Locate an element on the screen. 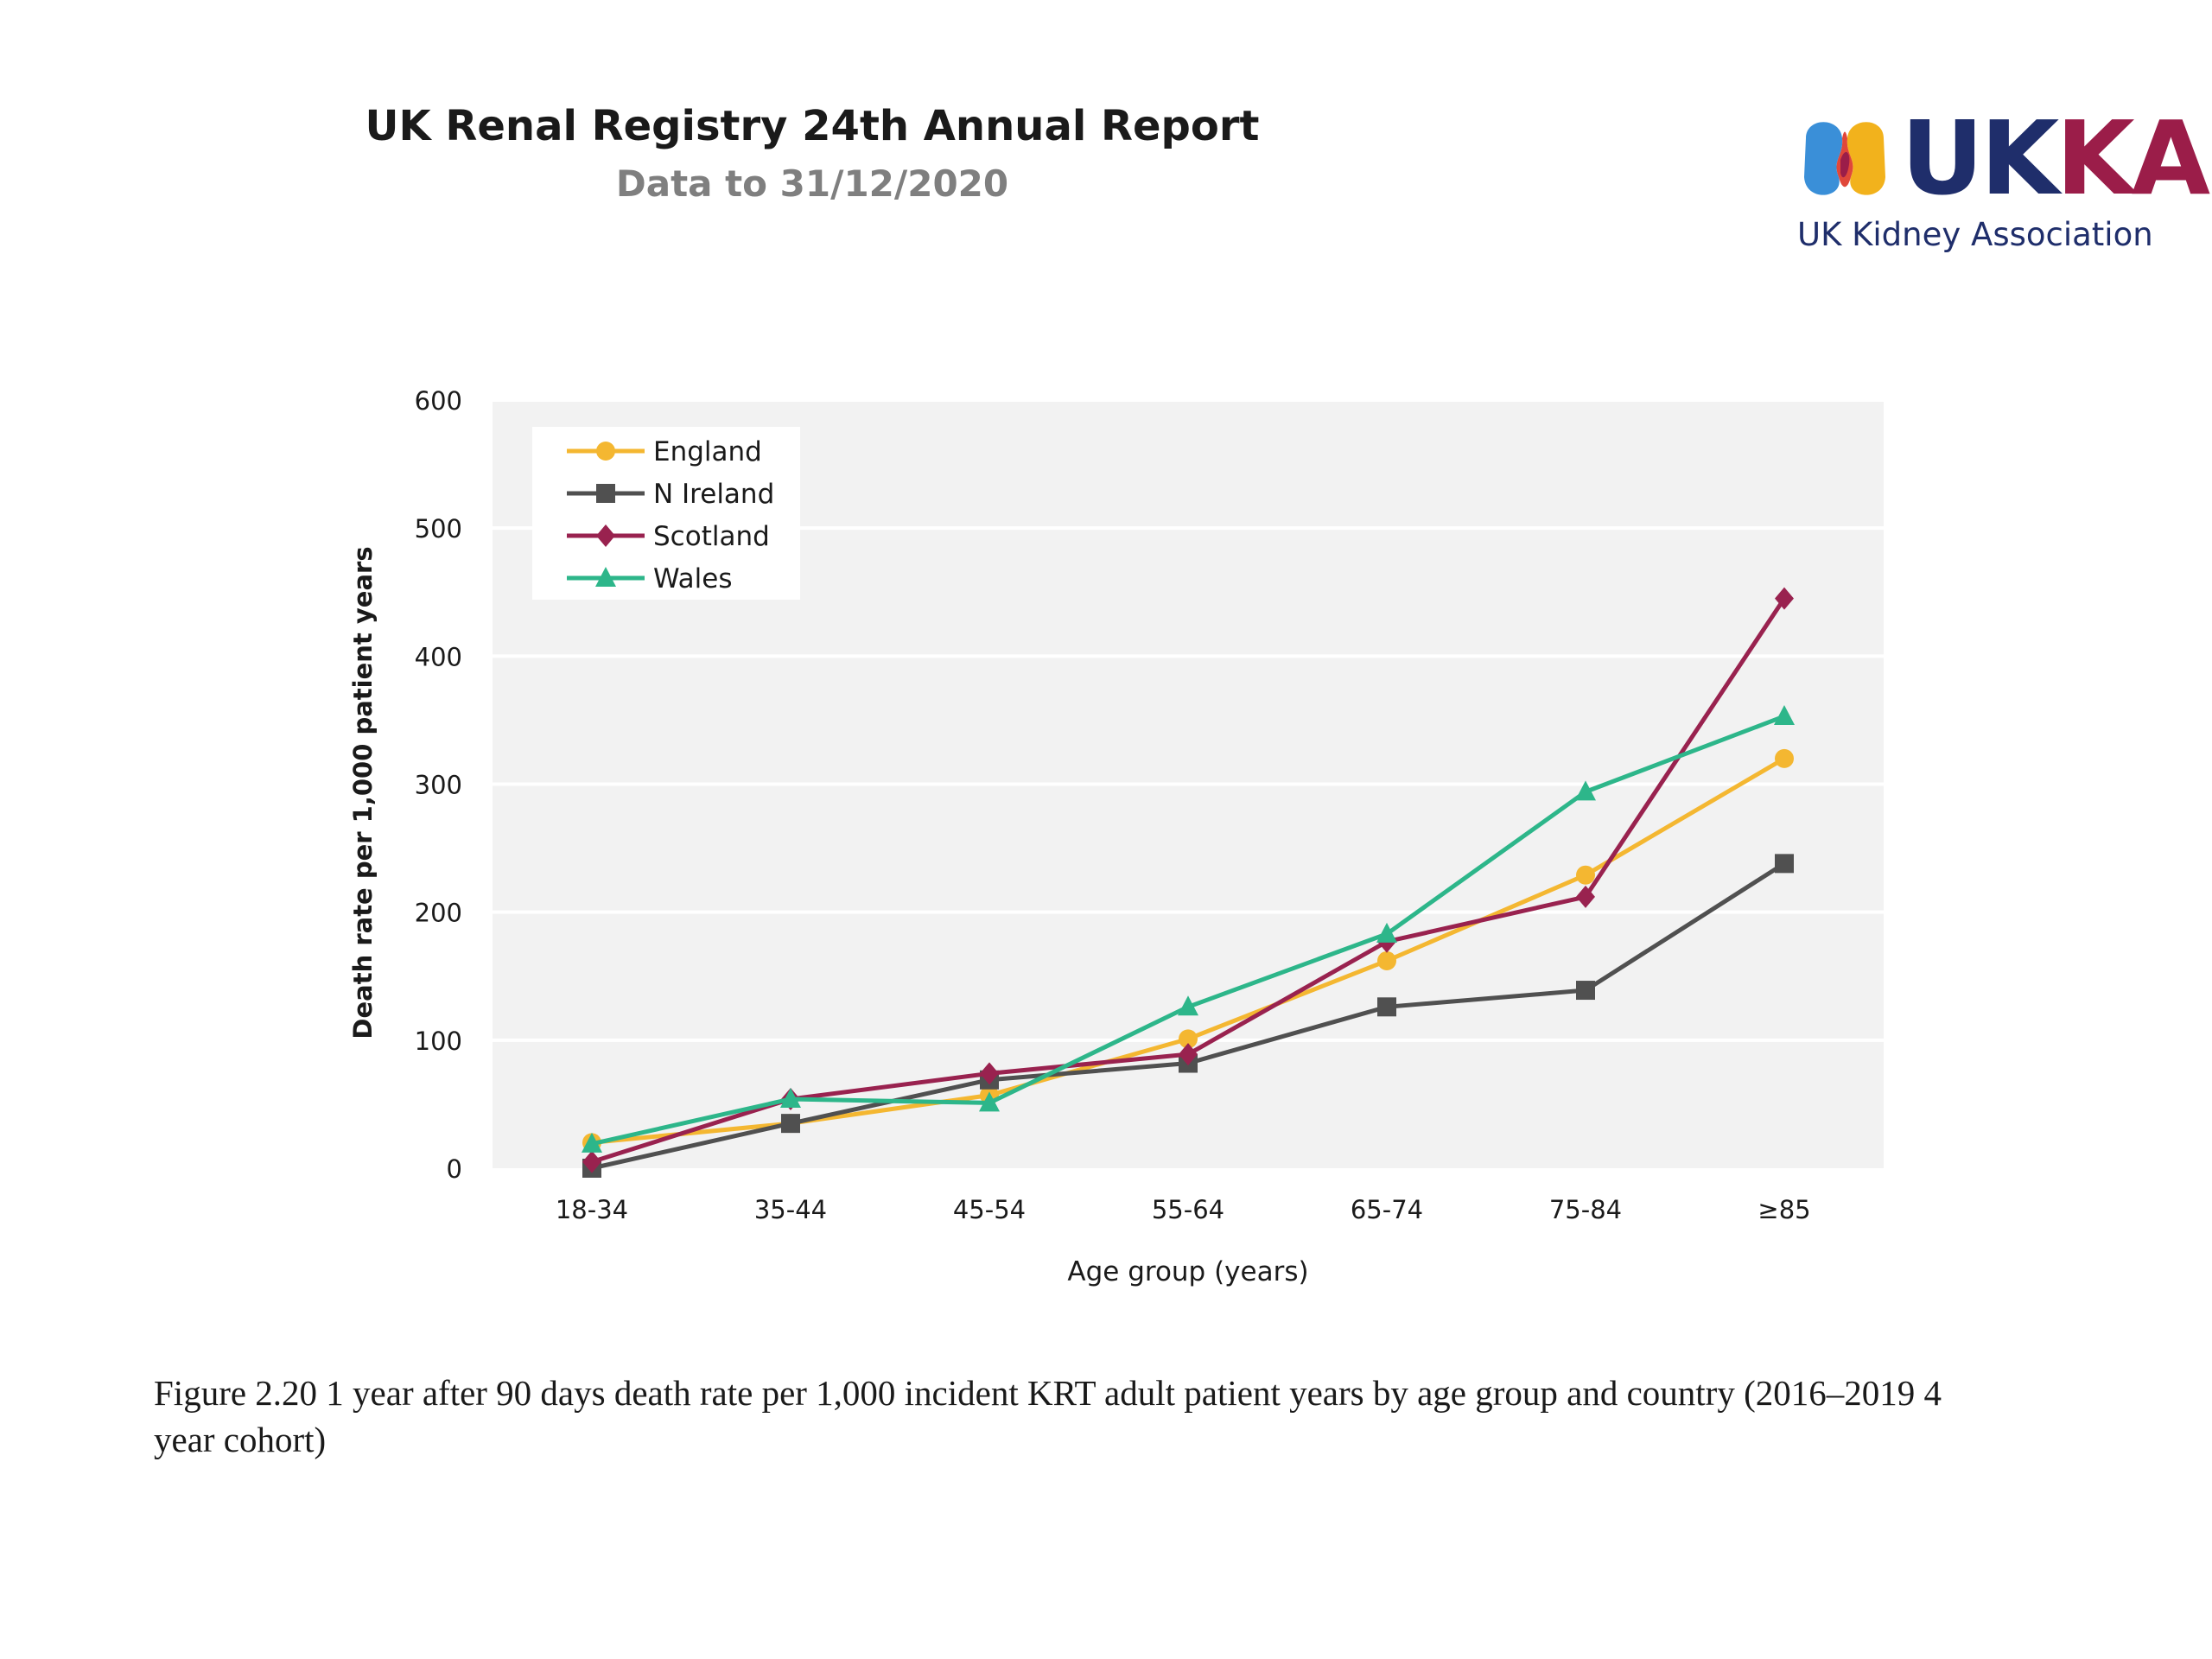 This screenshot has height=1659, width=2212. logo-wordmark-ka: KA is located at coordinates (2133, 158).